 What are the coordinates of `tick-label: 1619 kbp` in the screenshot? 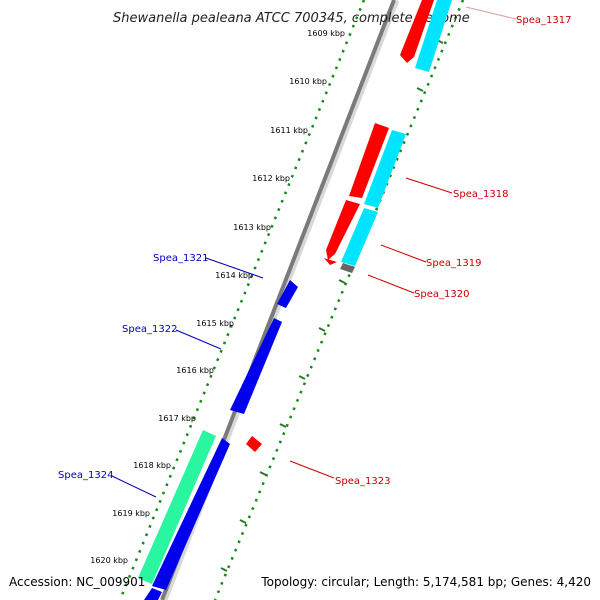 It's located at (131, 513).